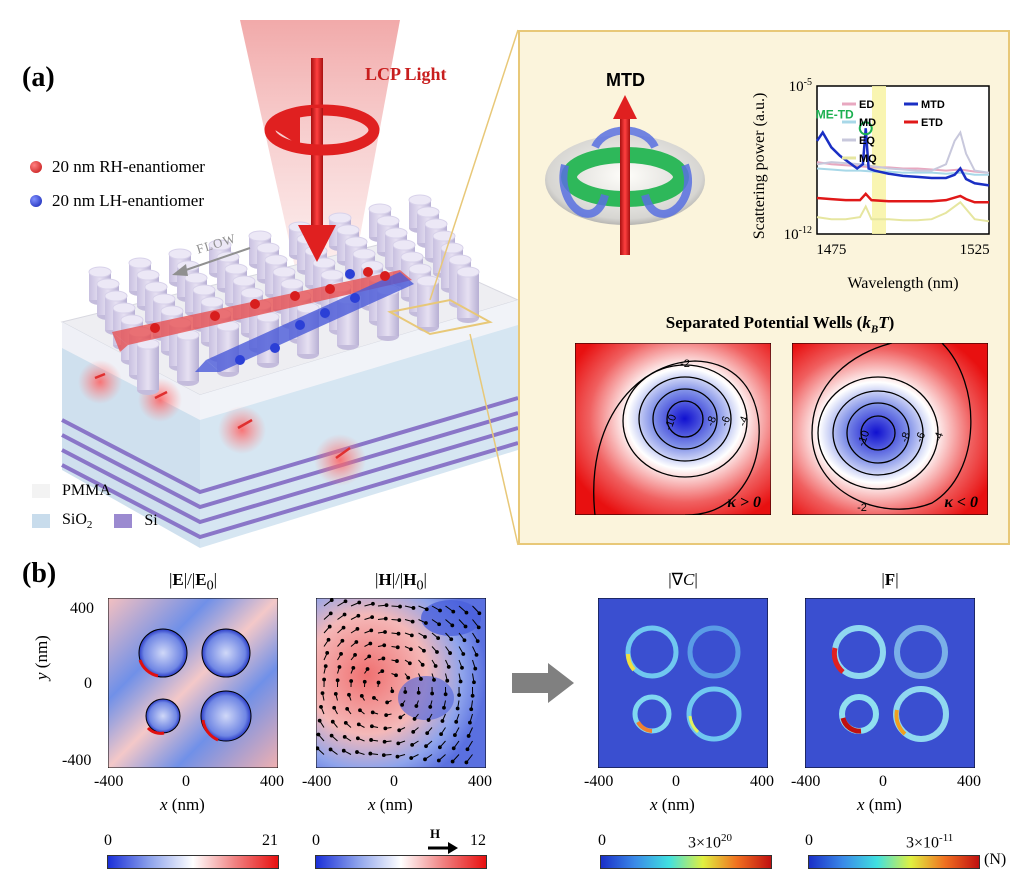  What do you see at coordinates (39, 573) in the screenshot?
I see `panel-b-label: (b)` at bounding box center [39, 573].